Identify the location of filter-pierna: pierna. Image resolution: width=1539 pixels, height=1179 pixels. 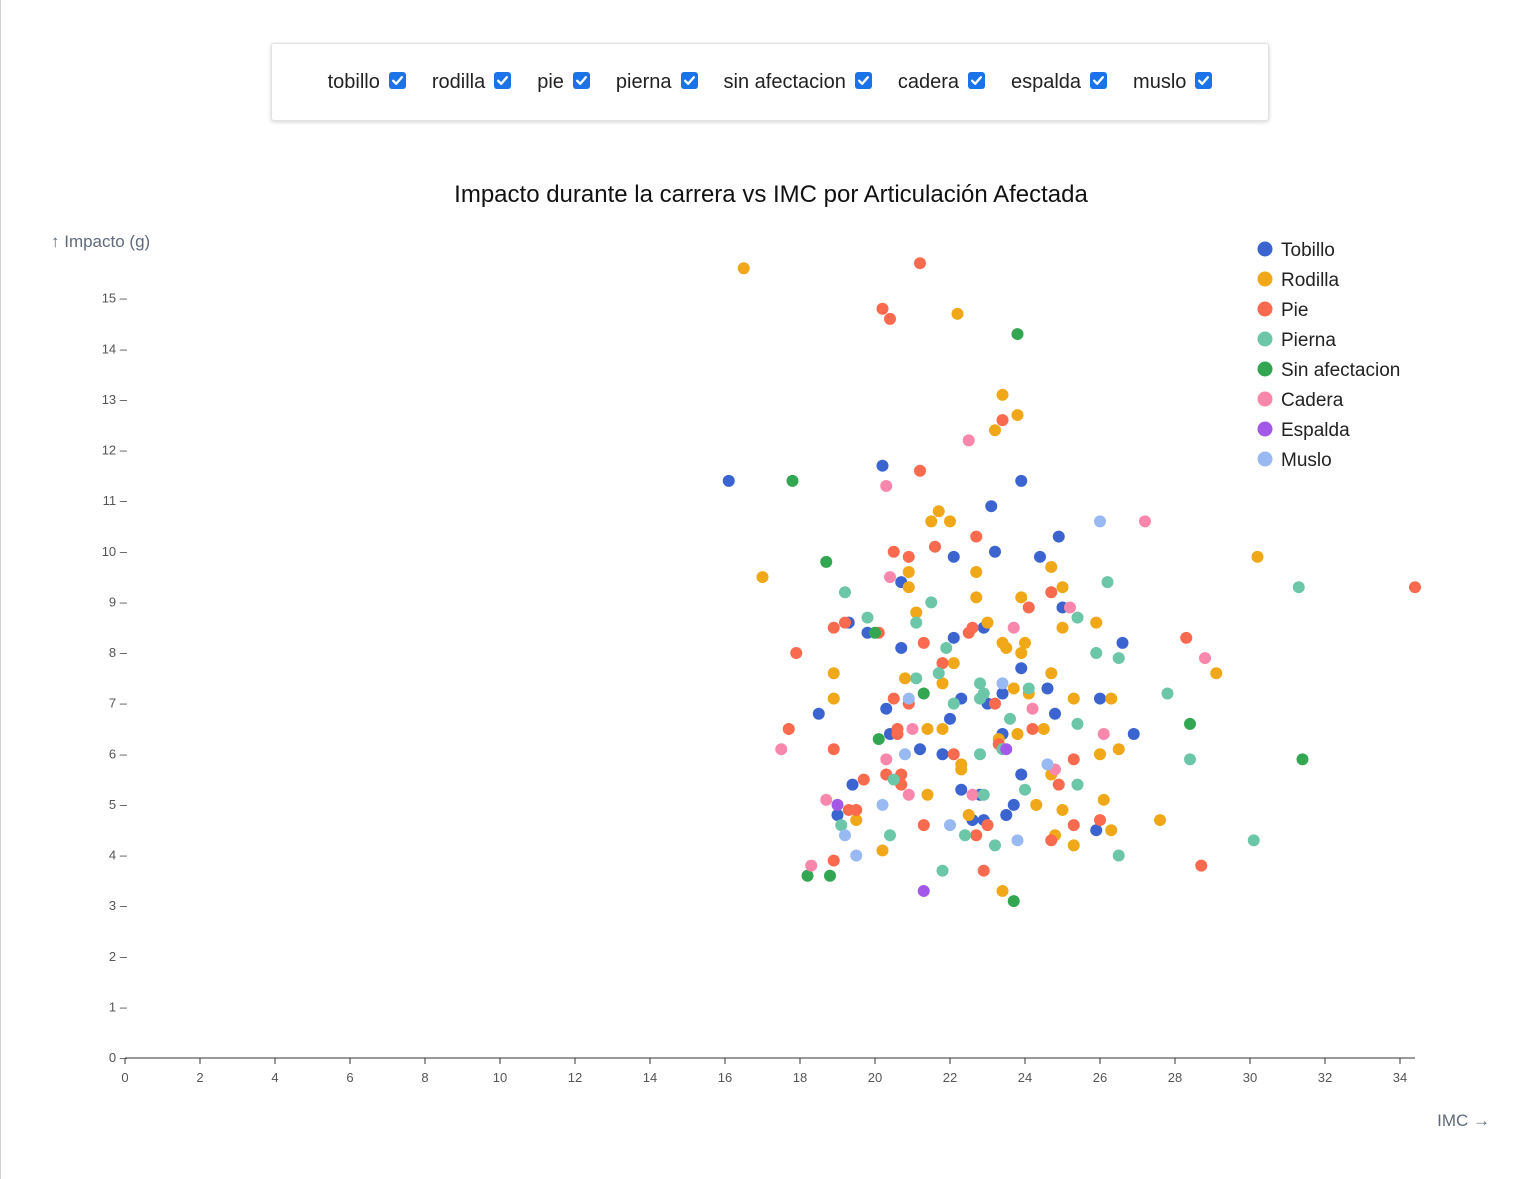
(657, 82).